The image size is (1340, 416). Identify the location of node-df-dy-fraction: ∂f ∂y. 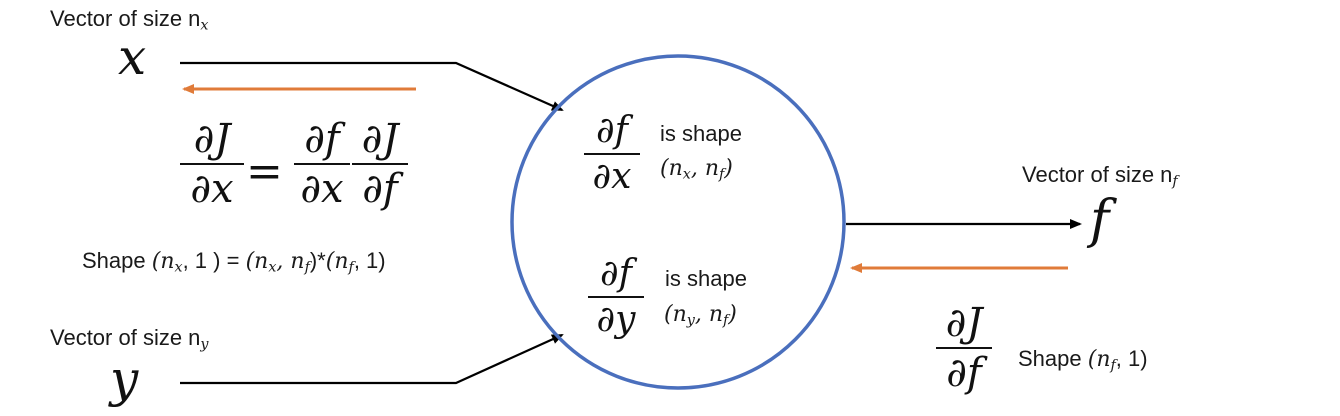
(616, 297).